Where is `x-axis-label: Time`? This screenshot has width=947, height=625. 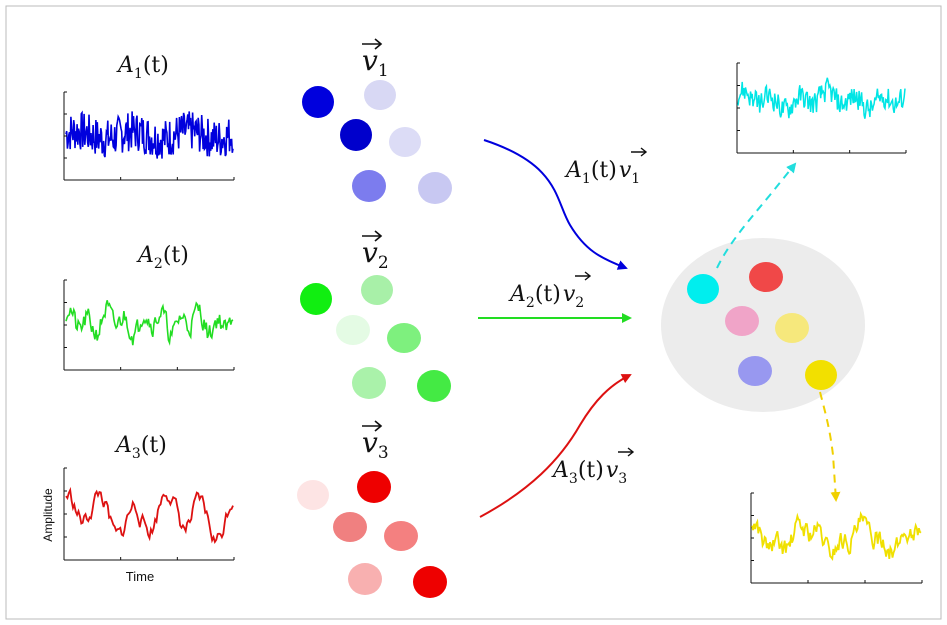 x-axis-label: Time is located at coordinates (140, 576).